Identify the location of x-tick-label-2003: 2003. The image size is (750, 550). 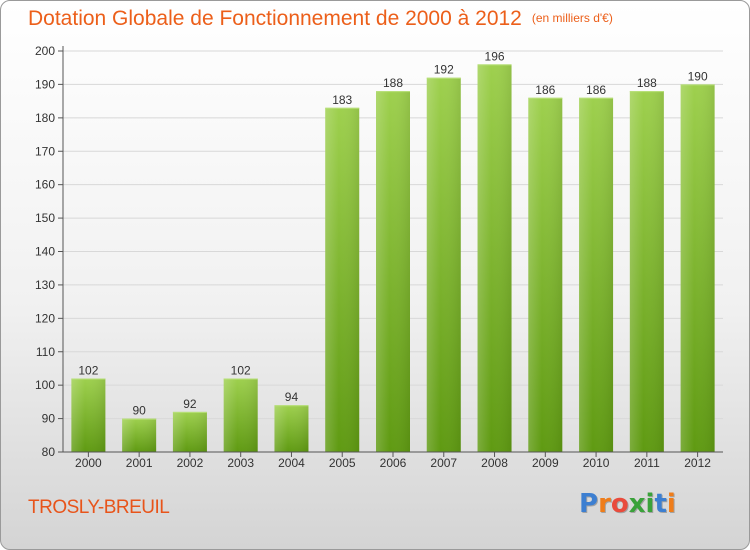
(240, 463).